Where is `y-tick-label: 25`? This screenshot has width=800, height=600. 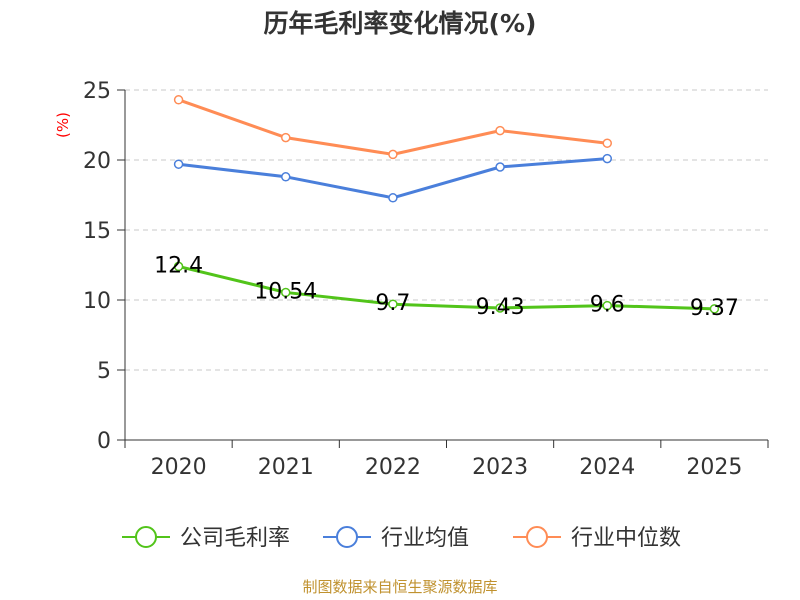 y-tick-label: 25 is located at coordinates (97, 91).